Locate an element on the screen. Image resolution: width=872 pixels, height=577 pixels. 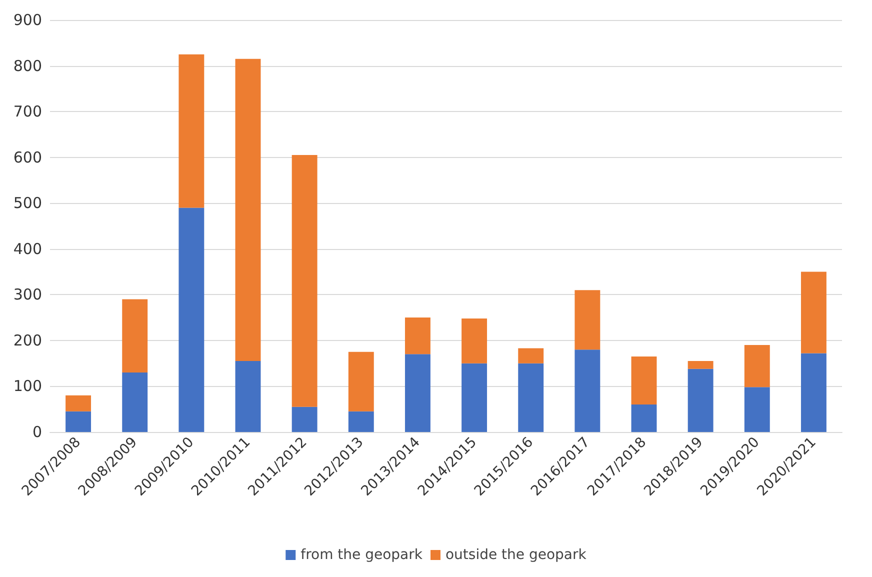
legend-label: outside the geopark is located at coordinates (516, 555).